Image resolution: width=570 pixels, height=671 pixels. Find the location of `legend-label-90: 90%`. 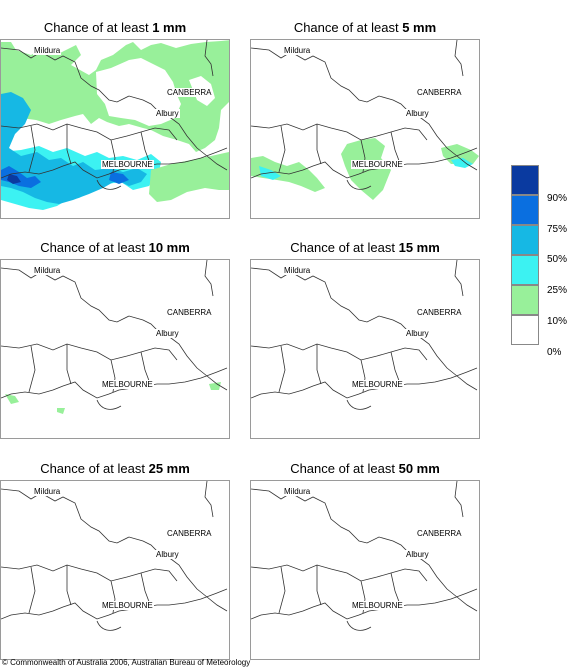

legend-label-90: 90% is located at coordinates (557, 198).